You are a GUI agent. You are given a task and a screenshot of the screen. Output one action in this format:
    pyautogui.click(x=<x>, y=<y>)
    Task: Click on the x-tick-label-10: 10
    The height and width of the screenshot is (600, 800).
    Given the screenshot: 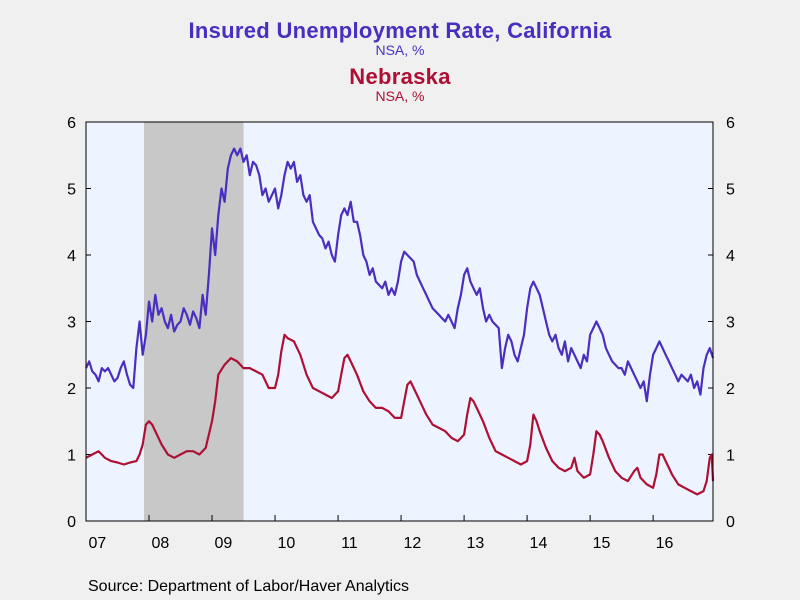 What is the action you would take?
    pyautogui.click(x=286, y=543)
    